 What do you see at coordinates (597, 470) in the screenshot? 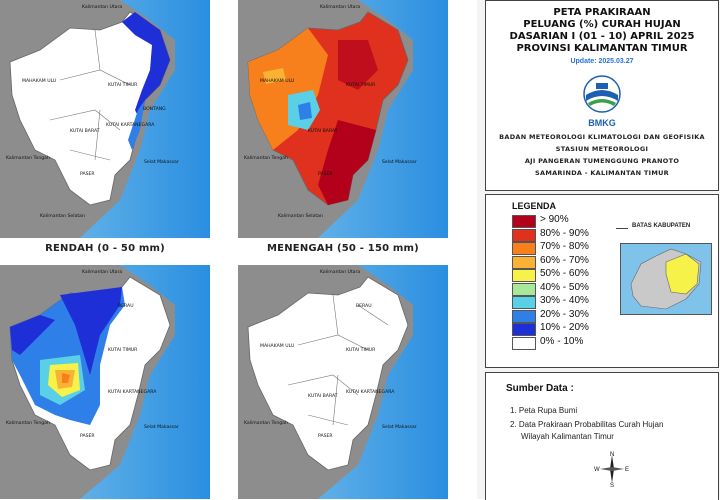
I see `svg-text: W` at bounding box center [597, 470].